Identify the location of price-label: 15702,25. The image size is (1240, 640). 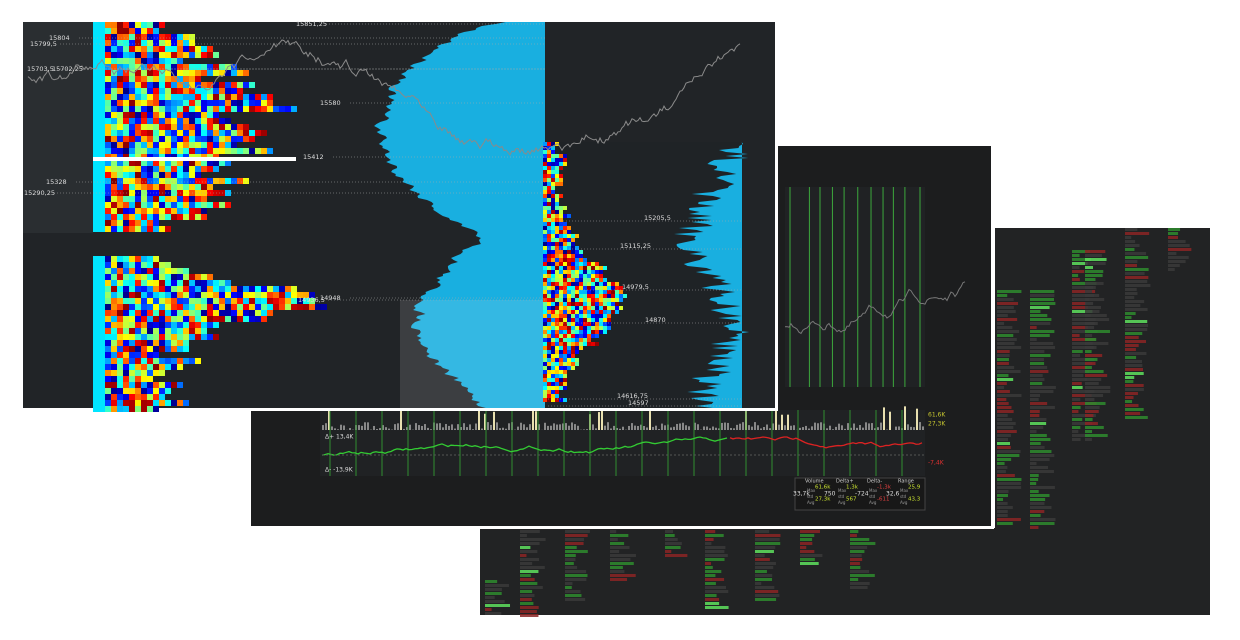
(67, 69).